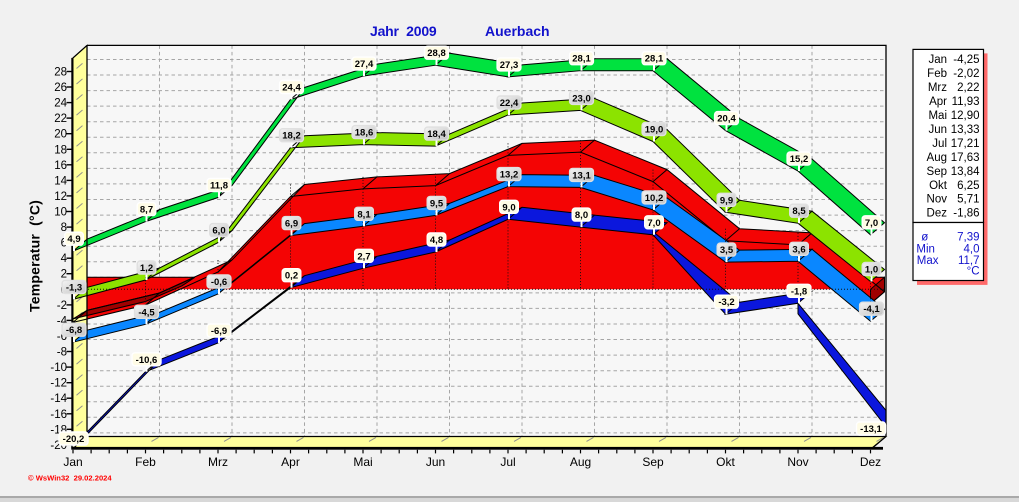 This screenshot has height=502, width=1019. I want to click on svg-text: 18,4, so click(436, 134).